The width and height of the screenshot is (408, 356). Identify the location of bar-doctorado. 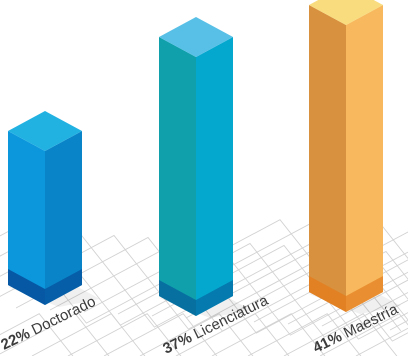
(54, 209).